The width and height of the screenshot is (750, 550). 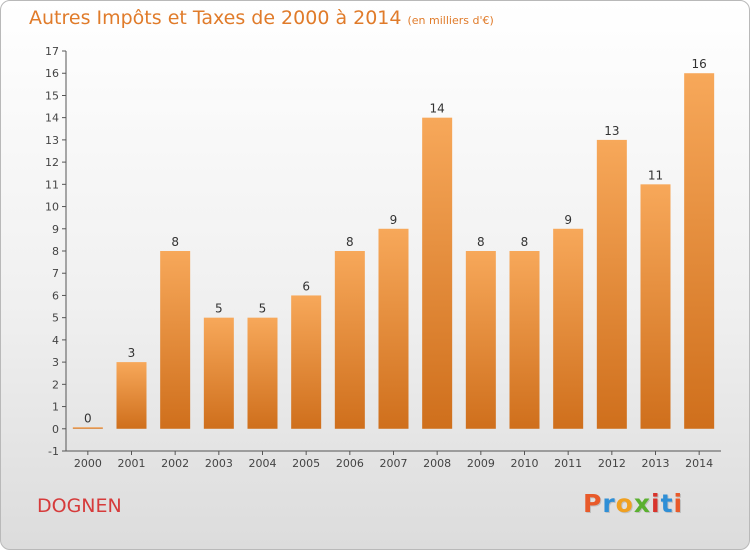 What do you see at coordinates (215, 18) in the screenshot?
I see `chart-title-main: Autres Impôts et Taxes de 2000 à 2014` at bounding box center [215, 18].